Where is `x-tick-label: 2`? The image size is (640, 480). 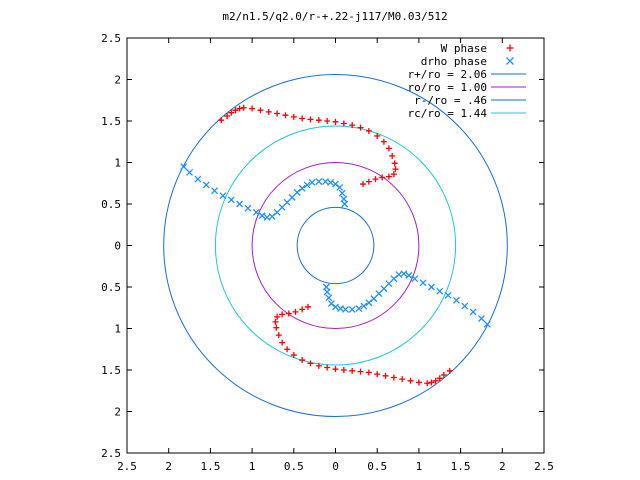 x-tick-label: 2 is located at coordinates (502, 466).